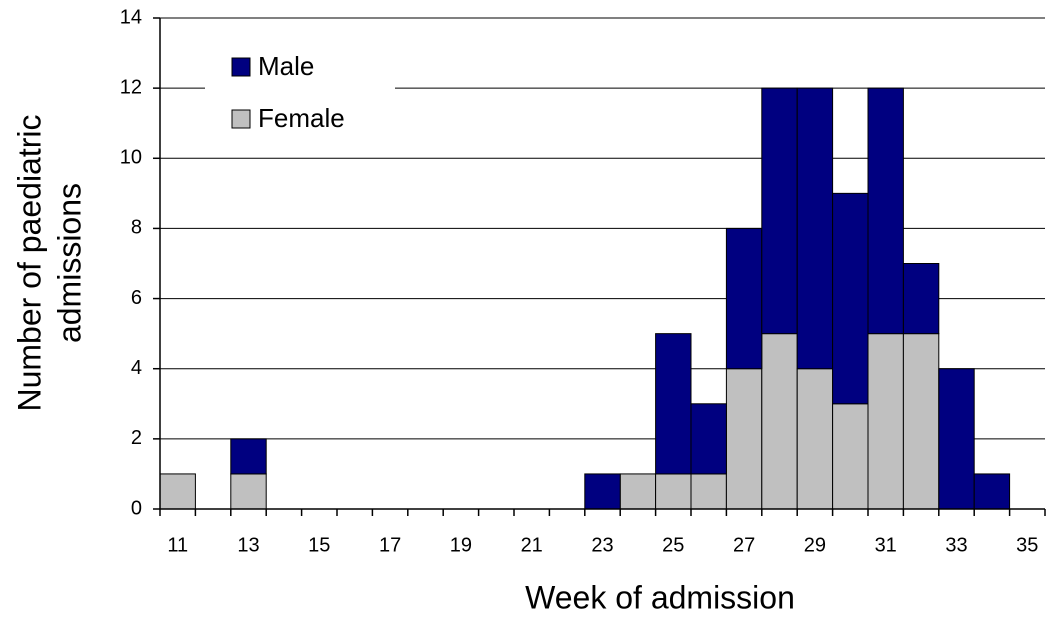 The image size is (1046, 620). Describe the element at coordinates (29, 262) in the screenshot. I see `y-axis-title: Number of paediatric` at that location.